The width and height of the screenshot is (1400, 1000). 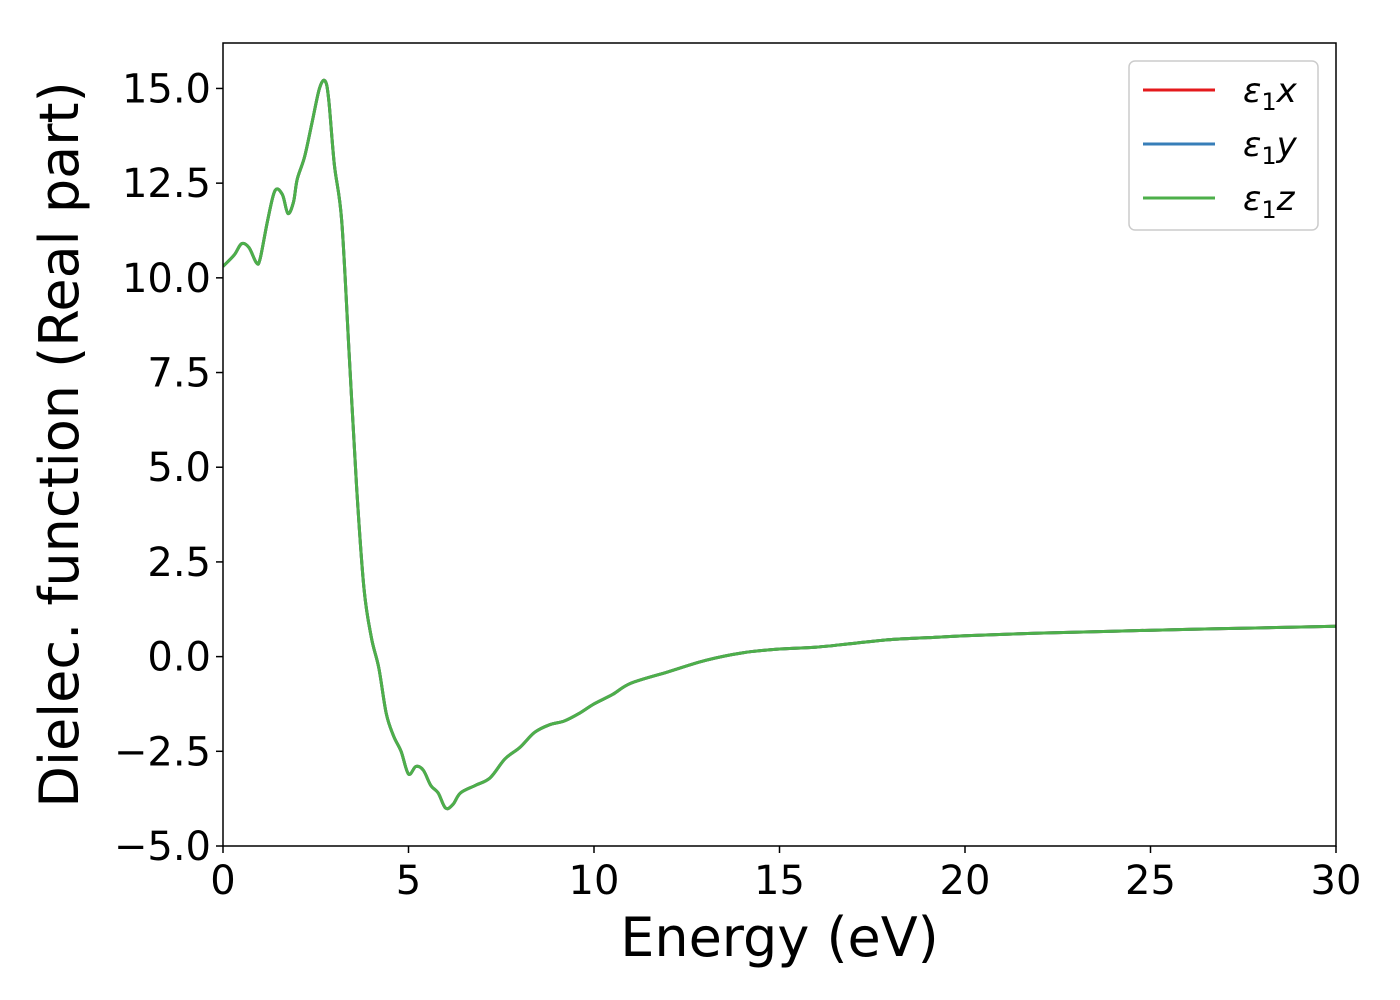 What do you see at coordinates (179, 563) in the screenshot?
I see `y-tick-label: 2.5` at bounding box center [179, 563].